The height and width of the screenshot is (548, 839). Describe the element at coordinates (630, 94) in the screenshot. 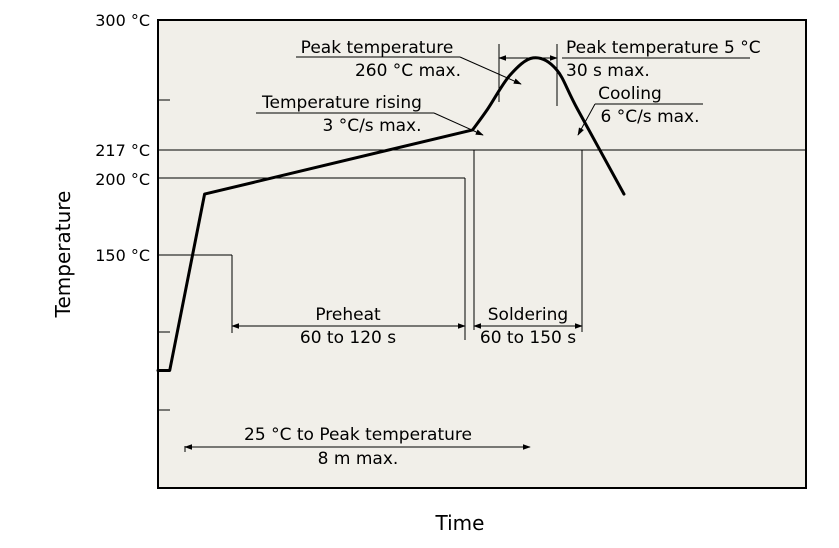

I see `cooling-label-line1: Cooling` at that location.